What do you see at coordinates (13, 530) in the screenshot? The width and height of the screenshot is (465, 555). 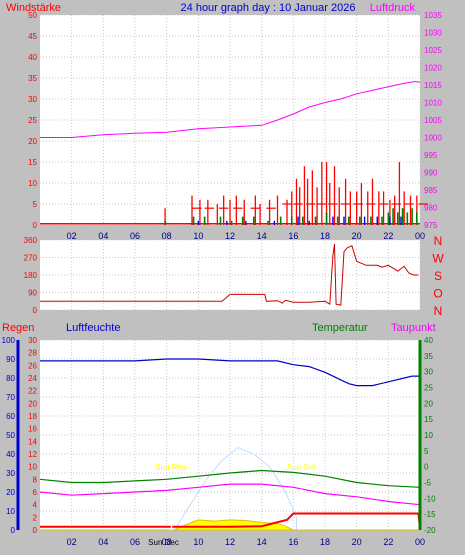 I see `humidity-tick-label: 0` at bounding box center [13, 530].